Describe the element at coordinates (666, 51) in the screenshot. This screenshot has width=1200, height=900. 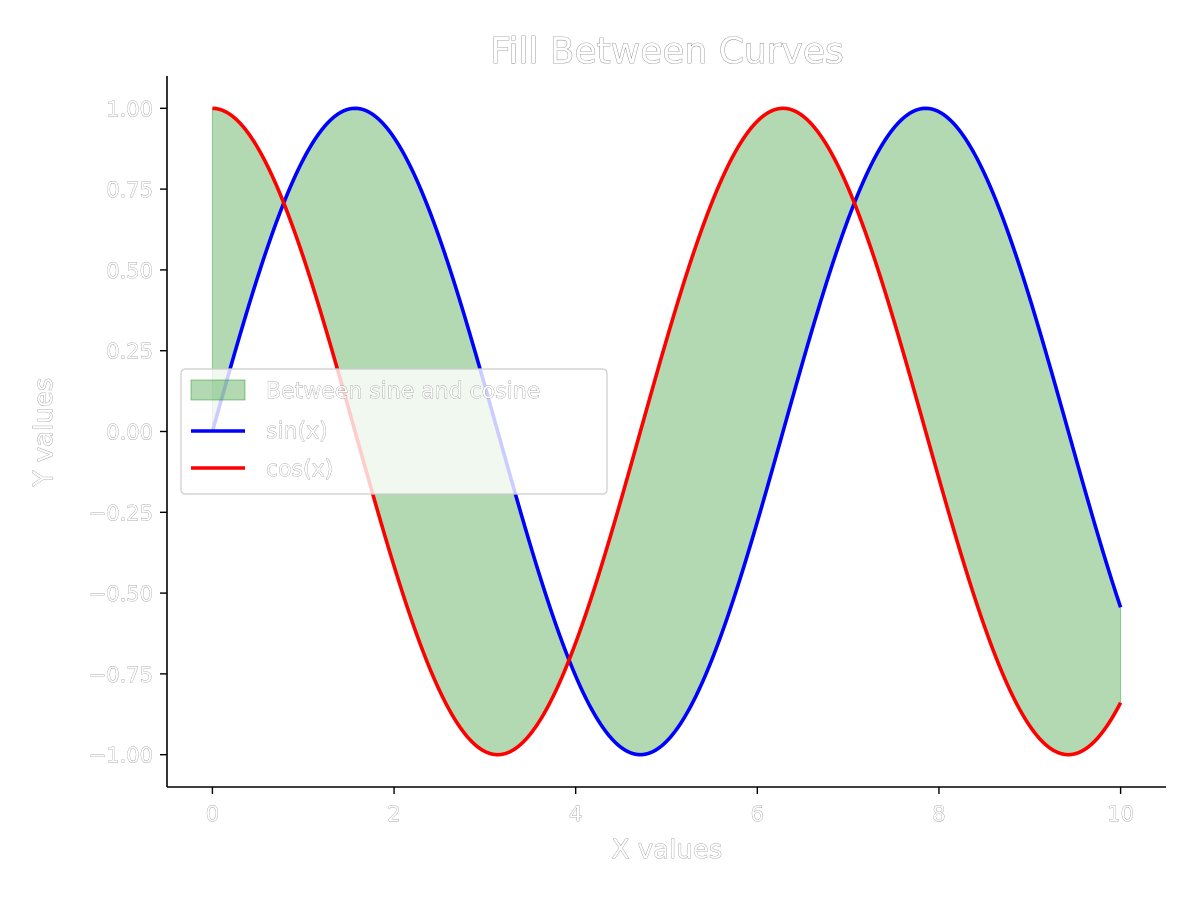
I see `chart-title: Fill Between Curves` at that location.